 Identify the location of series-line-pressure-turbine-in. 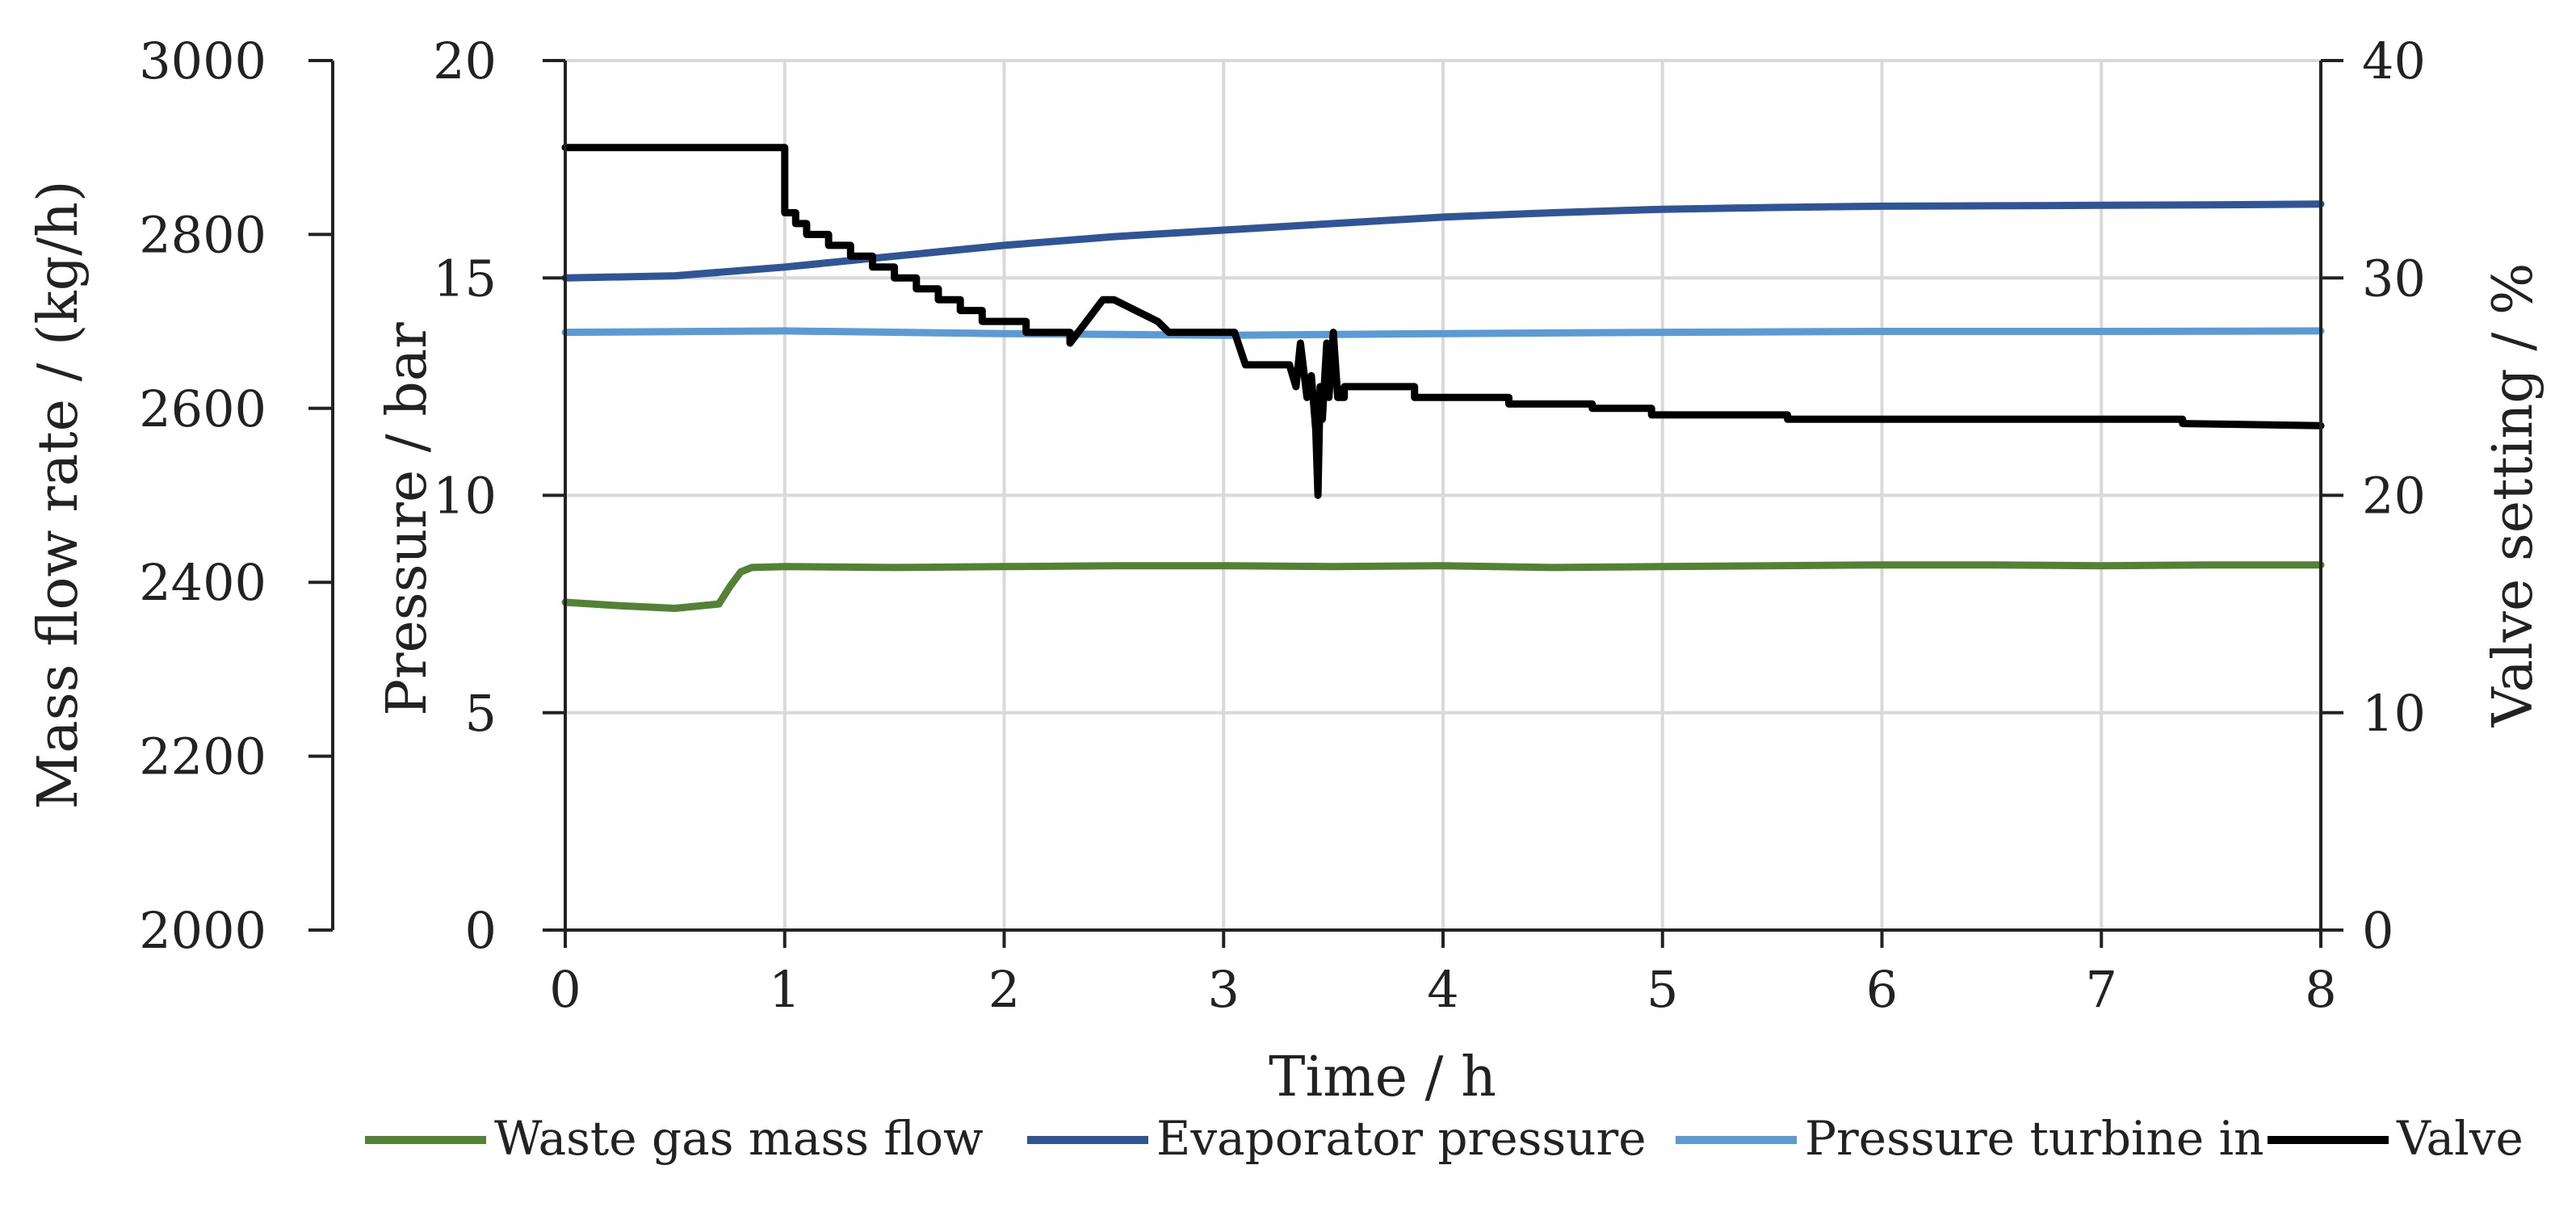
(1443, 333).